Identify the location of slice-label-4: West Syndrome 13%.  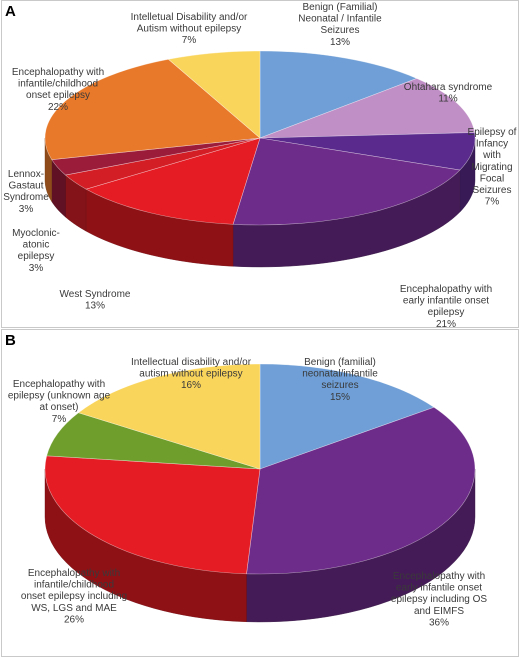
(95, 300).